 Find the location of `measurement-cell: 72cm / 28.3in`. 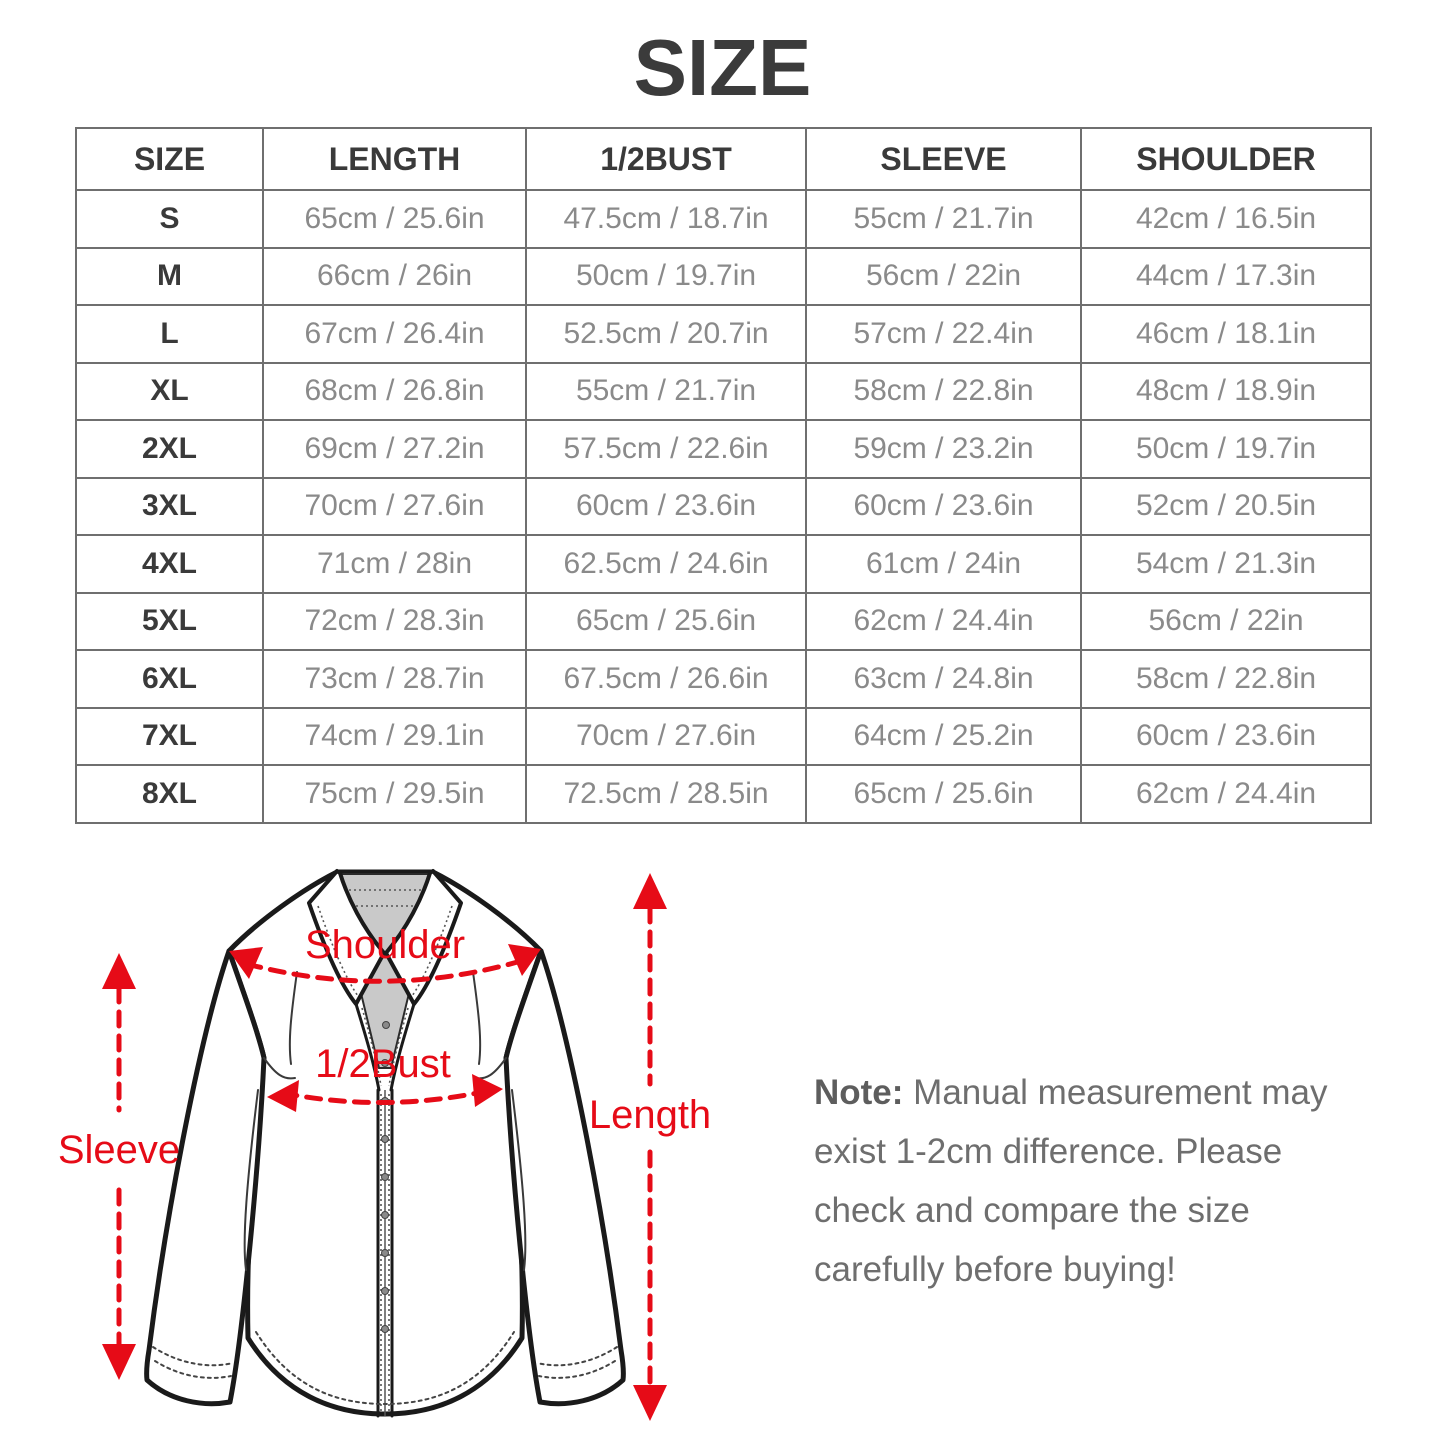

measurement-cell: 72cm / 28.3in is located at coordinates (394, 621).